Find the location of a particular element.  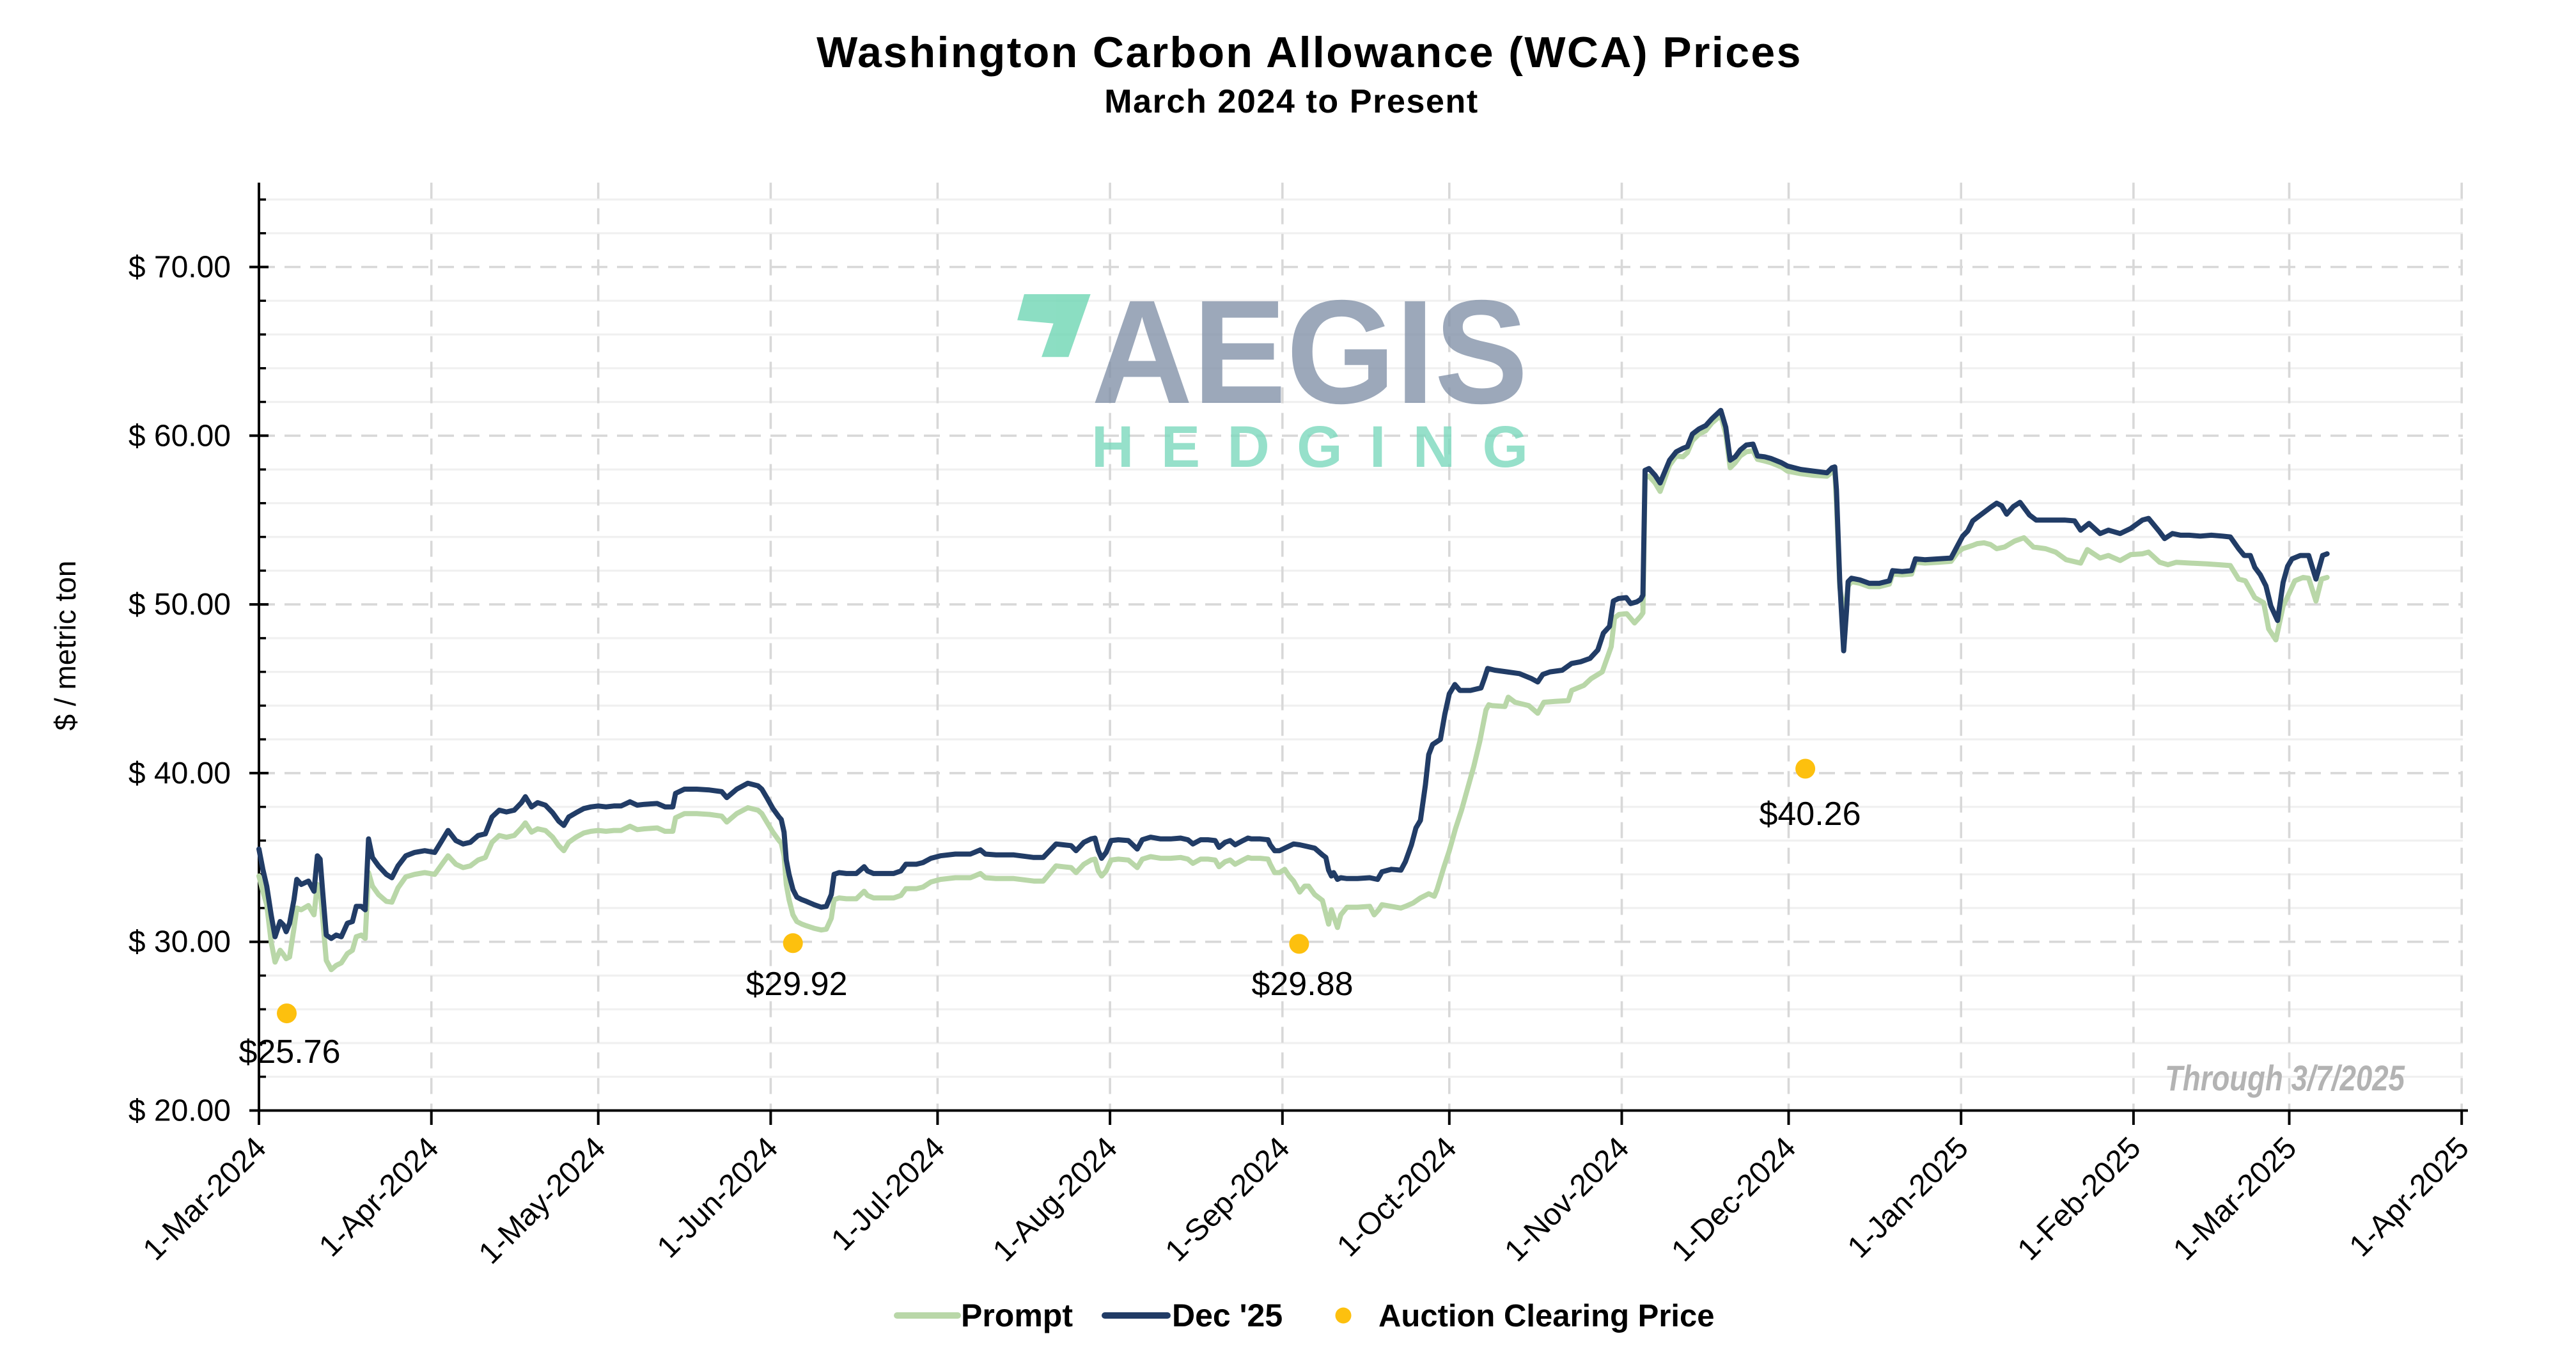

svg-text:Washington Carbon Allowance (W: Washington Carbon Allowance (WCA) Prices is located at coordinates (1309, 52).